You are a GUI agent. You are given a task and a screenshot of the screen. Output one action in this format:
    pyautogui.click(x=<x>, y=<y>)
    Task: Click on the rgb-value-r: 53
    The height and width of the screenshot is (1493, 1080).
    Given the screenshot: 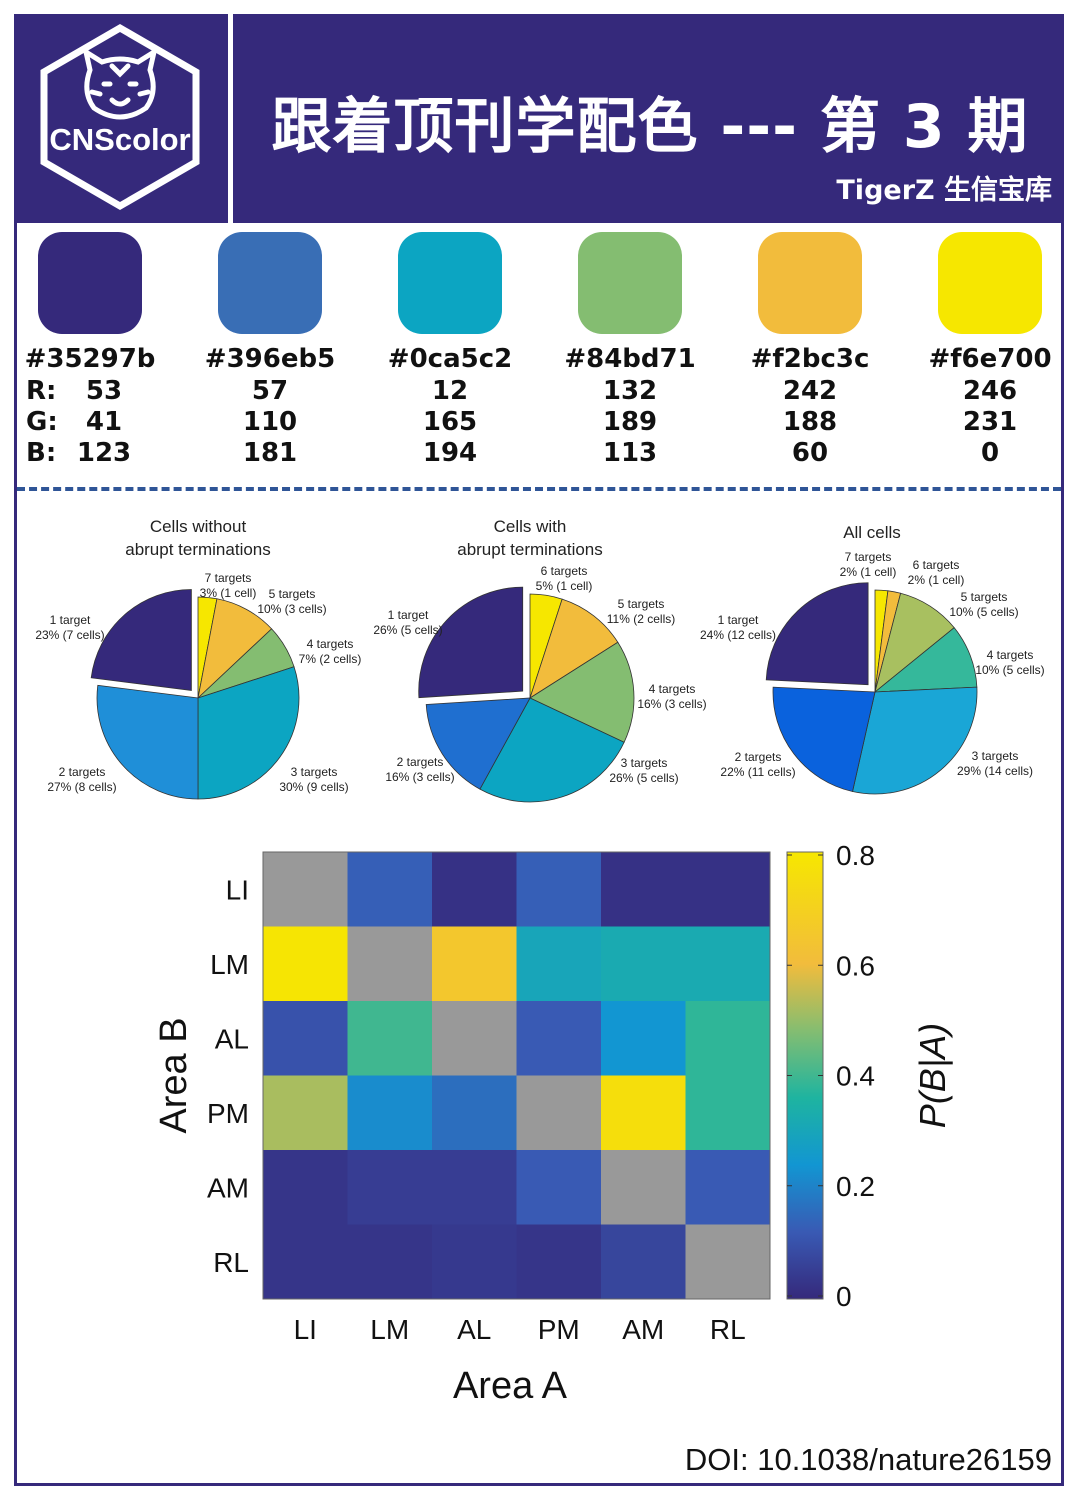 What is the action you would take?
    pyautogui.click(x=104, y=391)
    